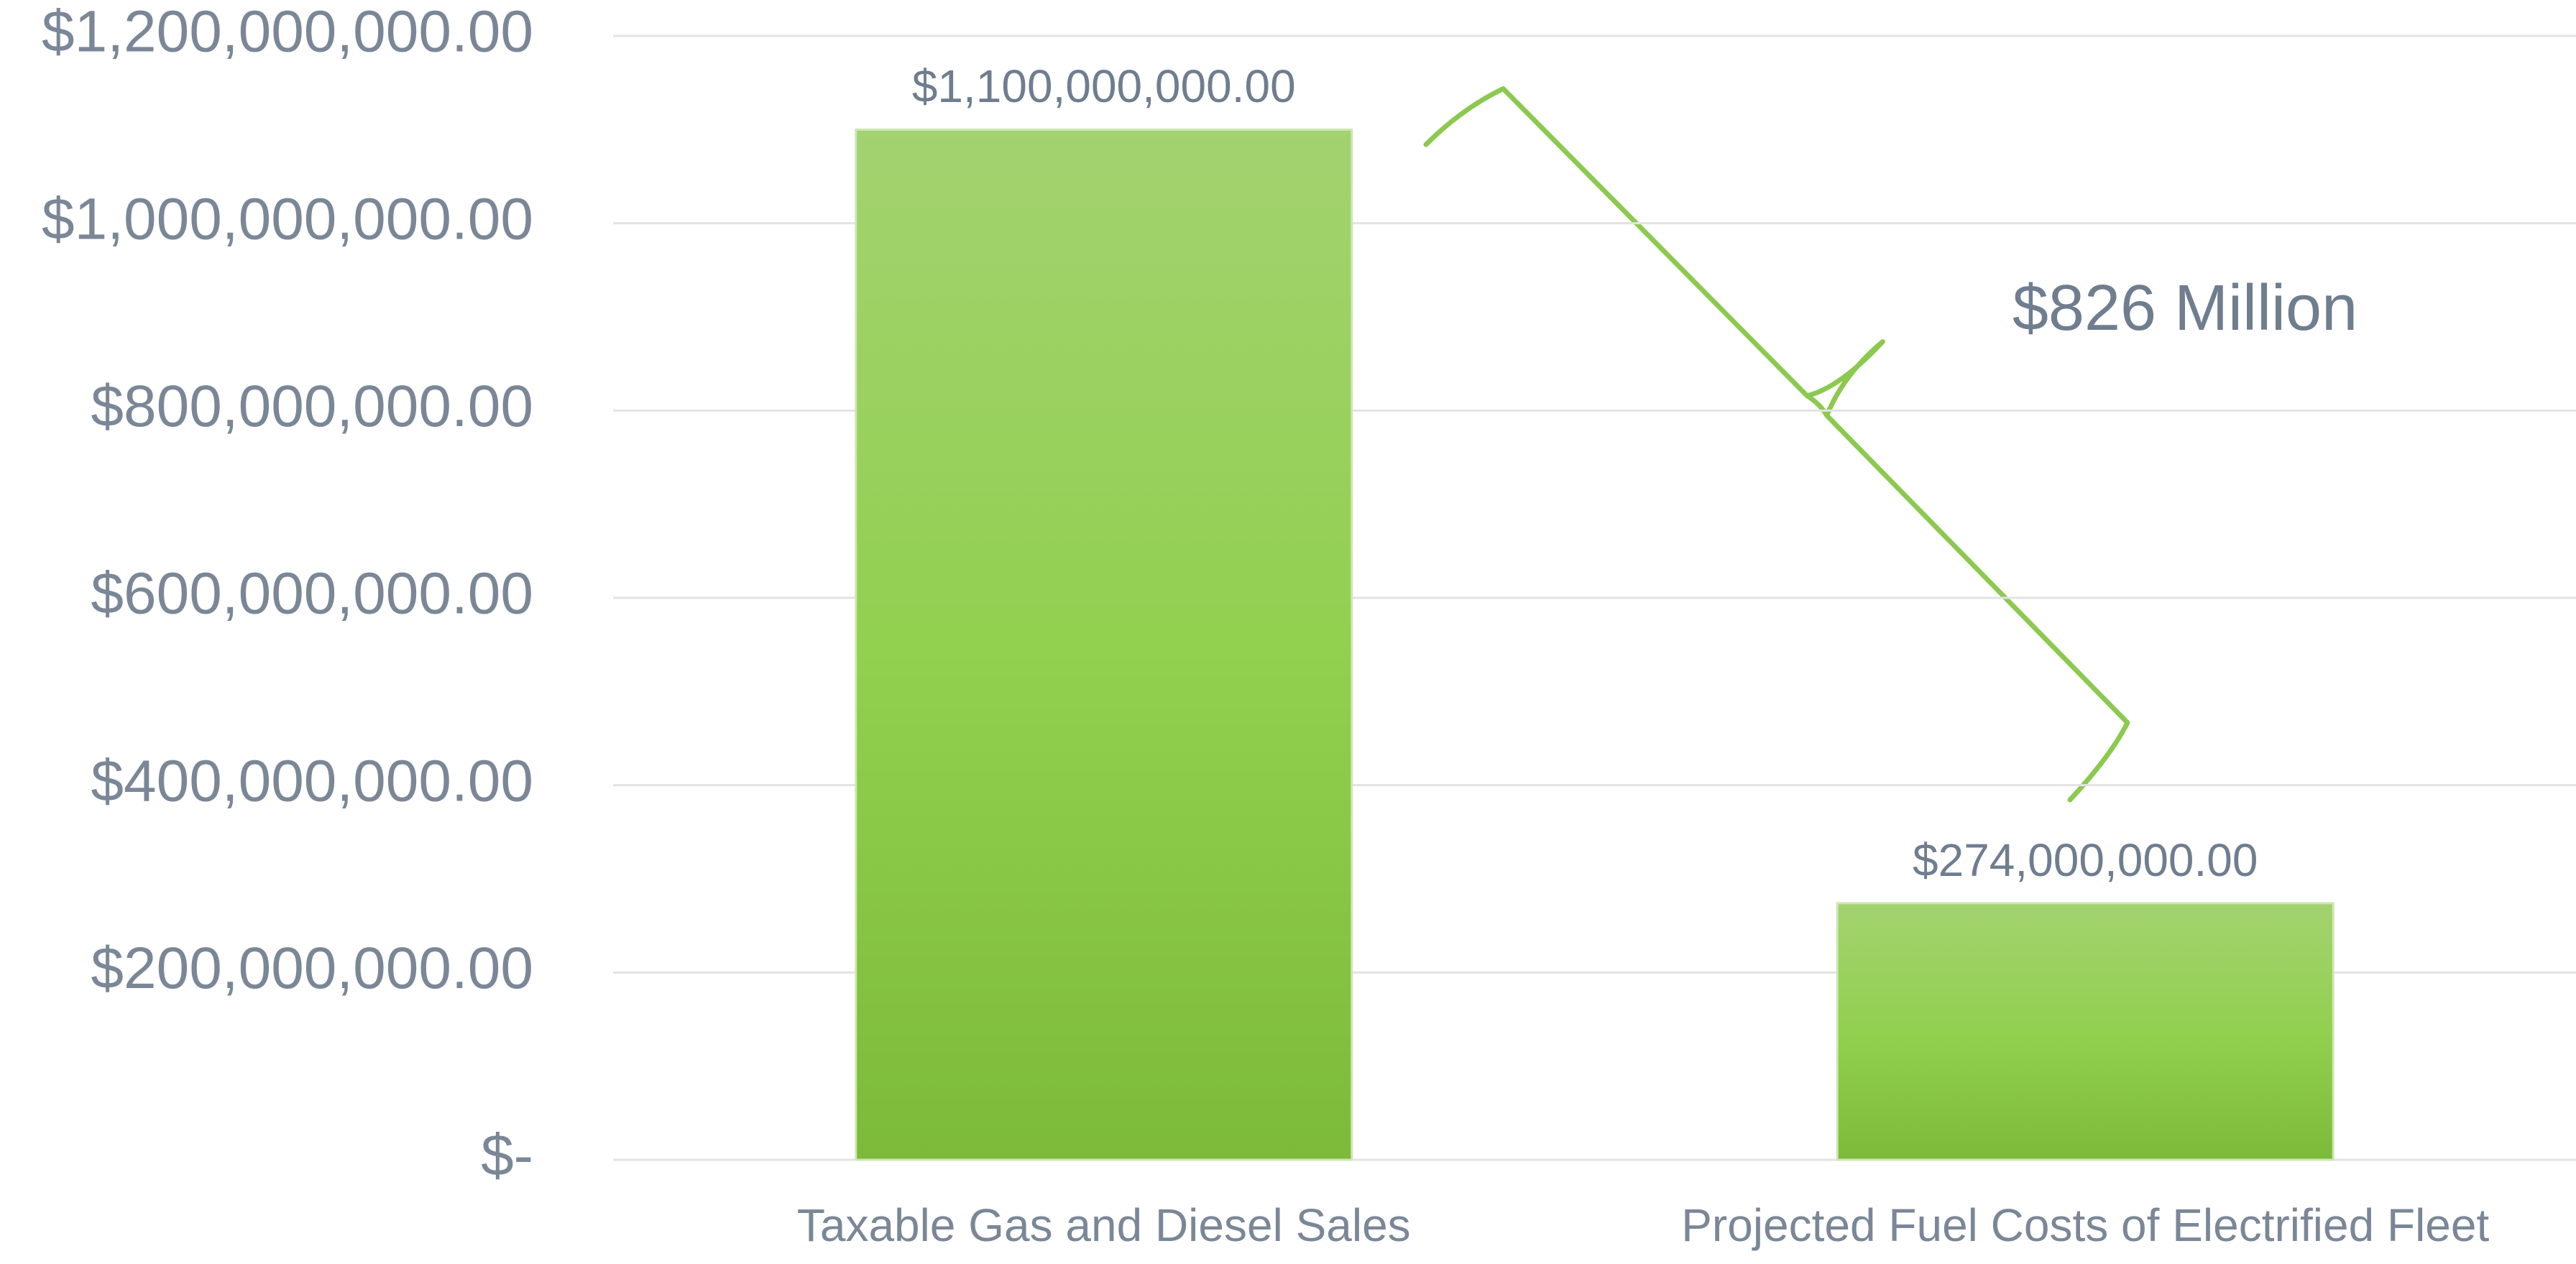 The width and height of the screenshot is (2576, 1264). Describe the element at coordinates (2085, 860) in the screenshot. I see `value-label: $274,000,000.00` at that location.